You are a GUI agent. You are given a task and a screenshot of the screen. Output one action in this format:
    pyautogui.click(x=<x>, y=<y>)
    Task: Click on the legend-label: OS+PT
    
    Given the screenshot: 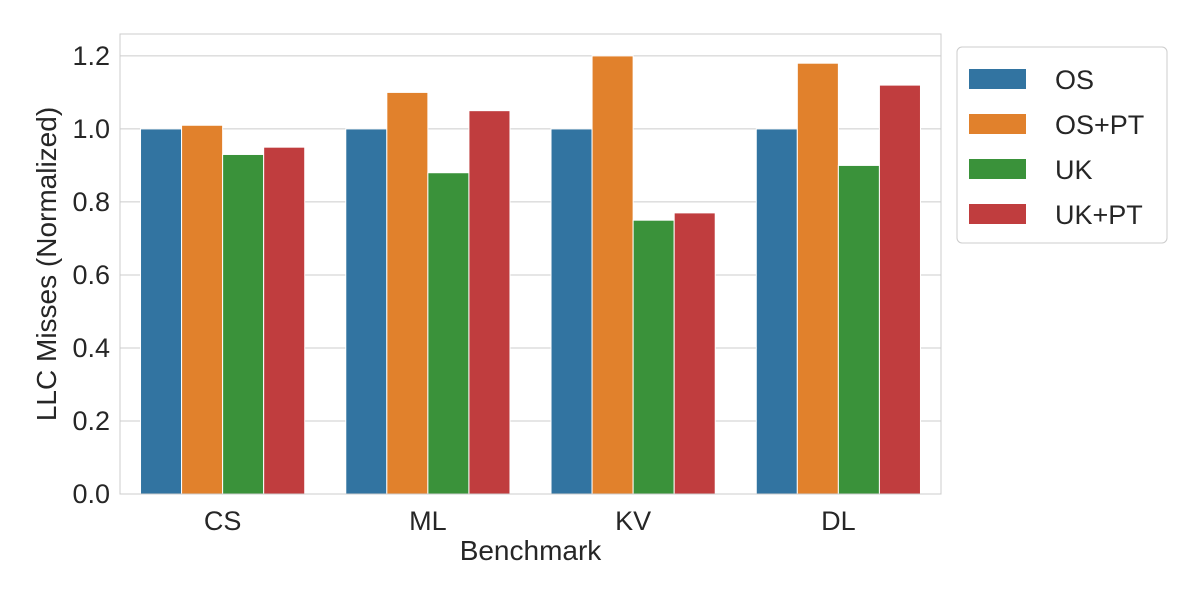 What is the action you would take?
    pyautogui.click(x=1099, y=125)
    